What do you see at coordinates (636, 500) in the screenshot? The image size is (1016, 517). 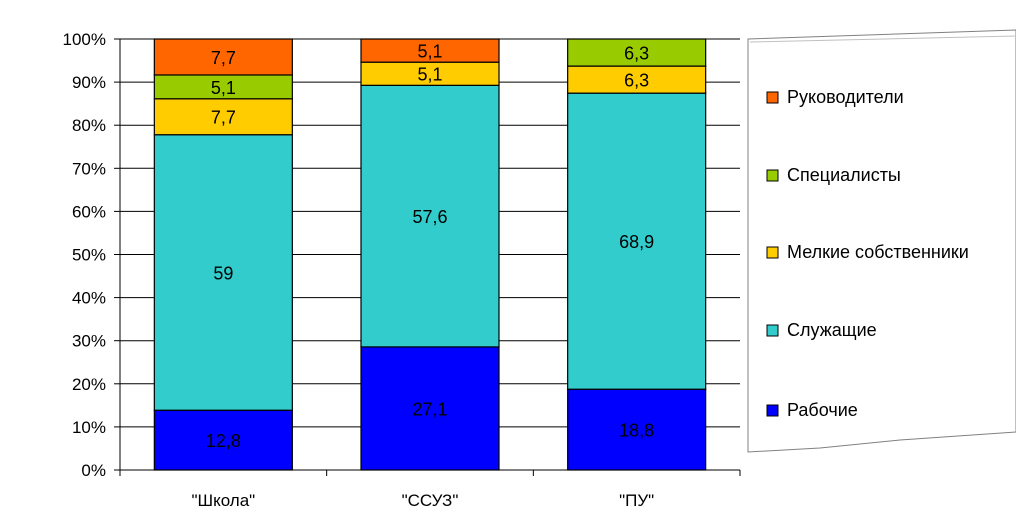 I see `x-tick-label: "ПУ"` at bounding box center [636, 500].